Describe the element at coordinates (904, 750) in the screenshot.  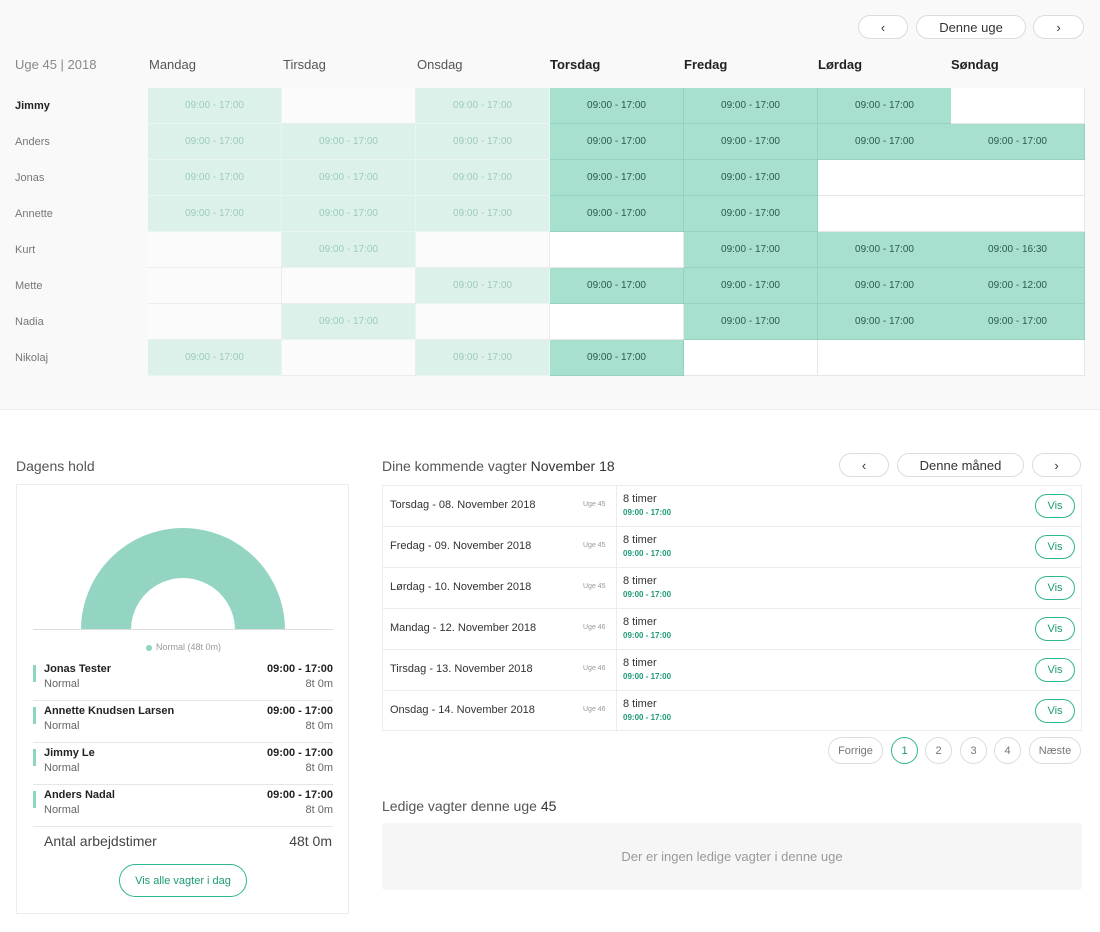
I see `pagination-page-button: 1` at that location.